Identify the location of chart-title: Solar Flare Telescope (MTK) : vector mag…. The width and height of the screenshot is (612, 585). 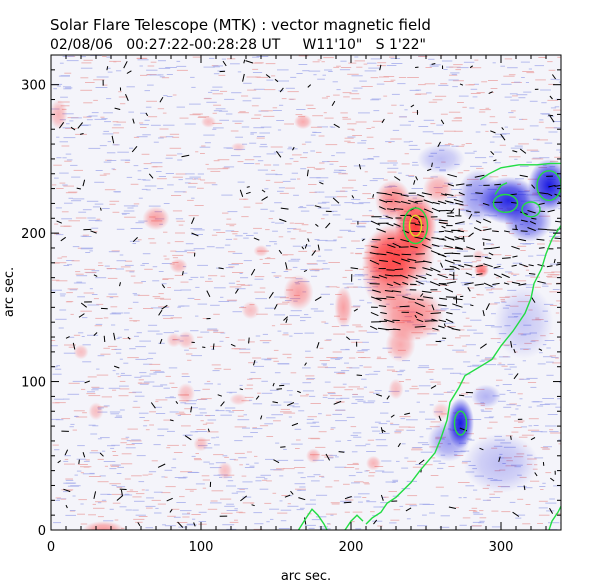
(240, 25).